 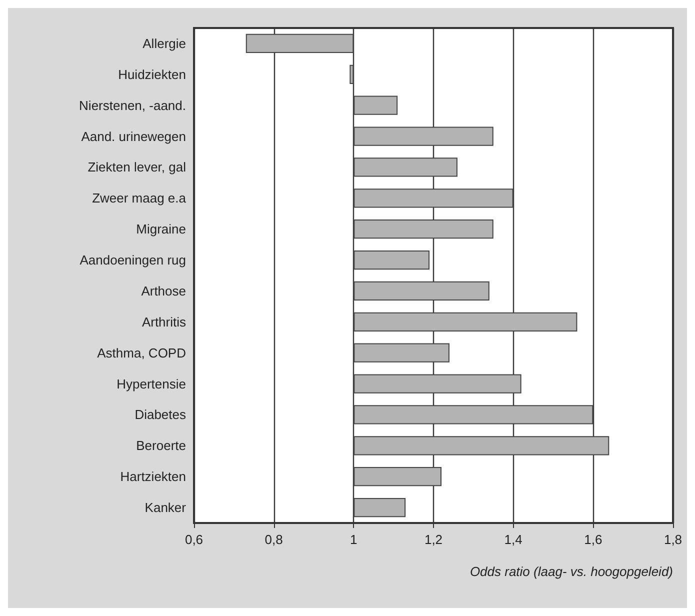 I want to click on y-tick-label: Kanker, so click(x=165, y=508).